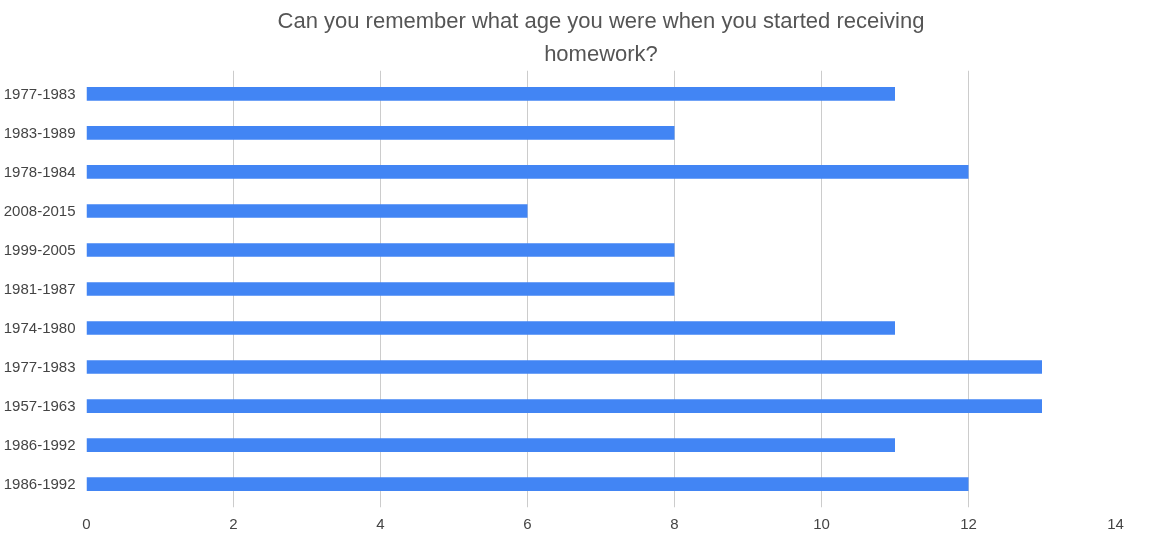 The image size is (1149, 535). I want to click on y-tick-label: 1983-1989, so click(39, 132).